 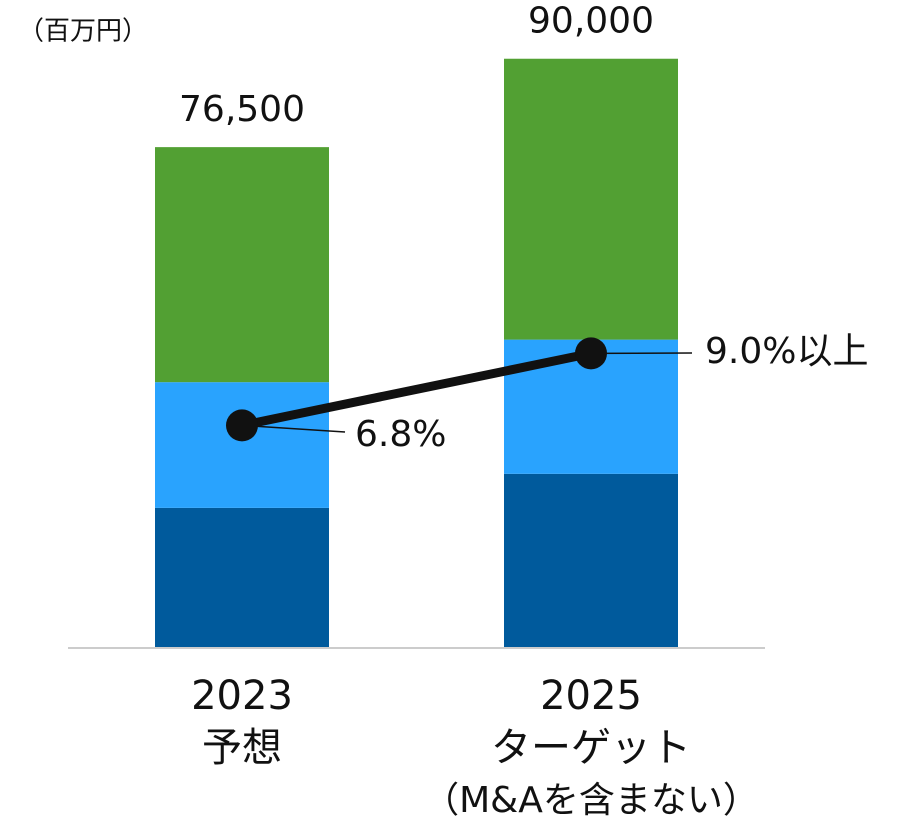 I want to click on x-tick-label: 2023, so click(x=242, y=696).